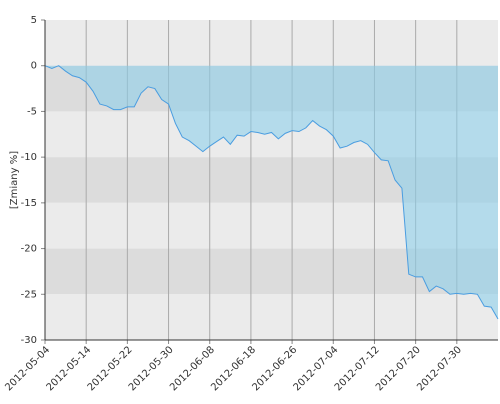 Image resolution: width=500 pixels, height=404 pixels. I want to click on y-tick-label: 5, so click(34, 20).